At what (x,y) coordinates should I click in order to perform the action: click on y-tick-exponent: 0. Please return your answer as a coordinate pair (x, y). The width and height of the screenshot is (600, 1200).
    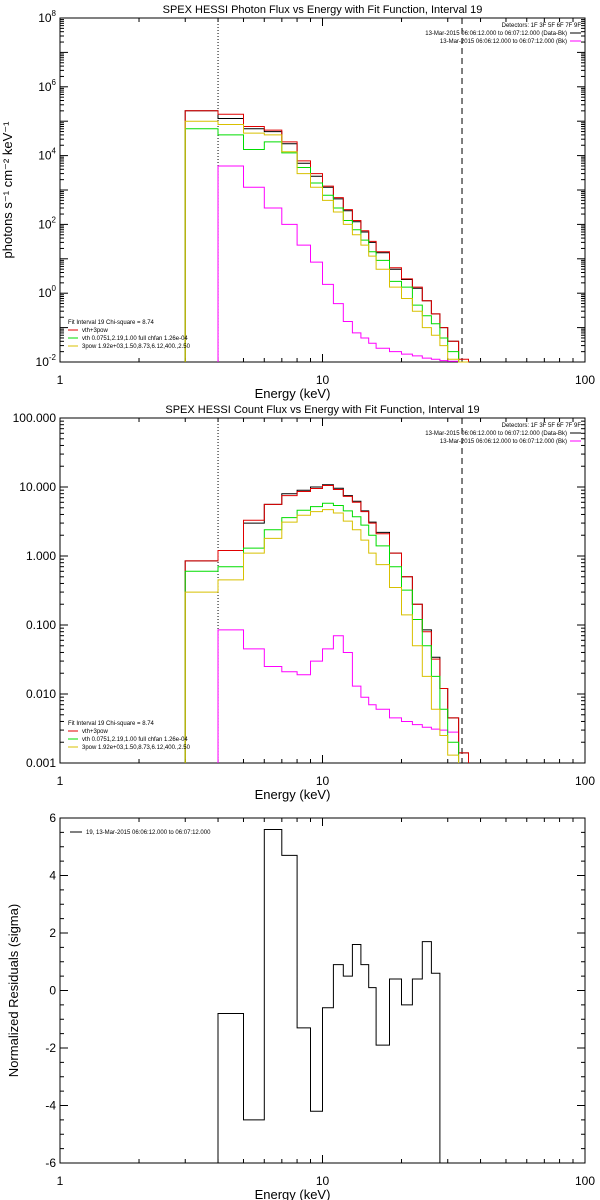
    Looking at the image, I should click on (54, 288).